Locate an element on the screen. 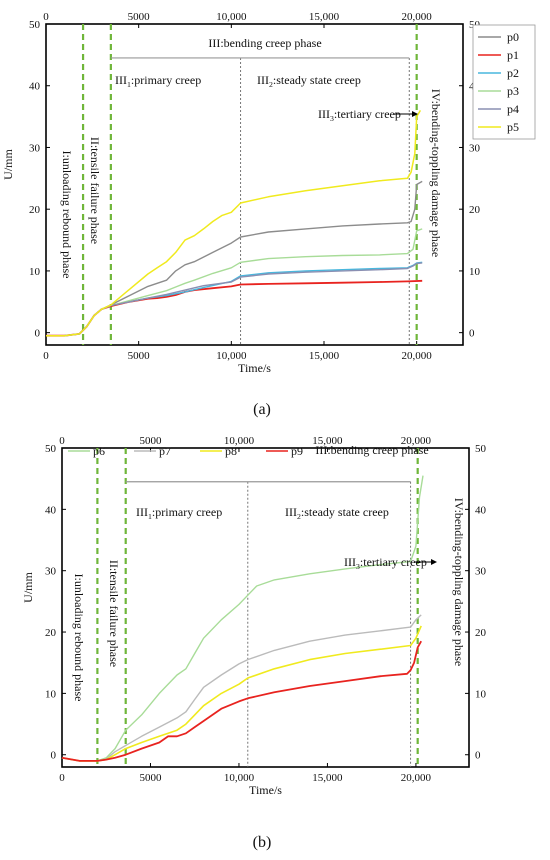  caption-b: (b) is located at coordinates (262, 842).